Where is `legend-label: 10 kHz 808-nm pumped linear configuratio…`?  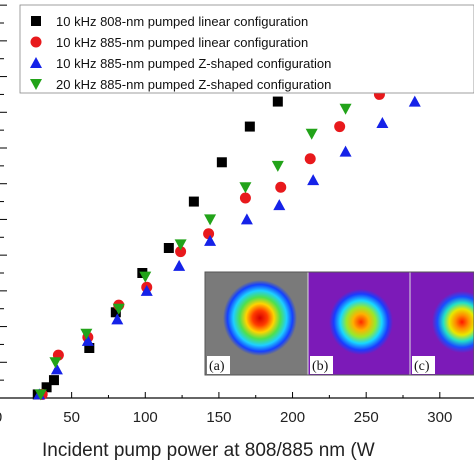 legend-label: 10 kHz 808-nm pumped linear configuratio… is located at coordinates (182, 21).